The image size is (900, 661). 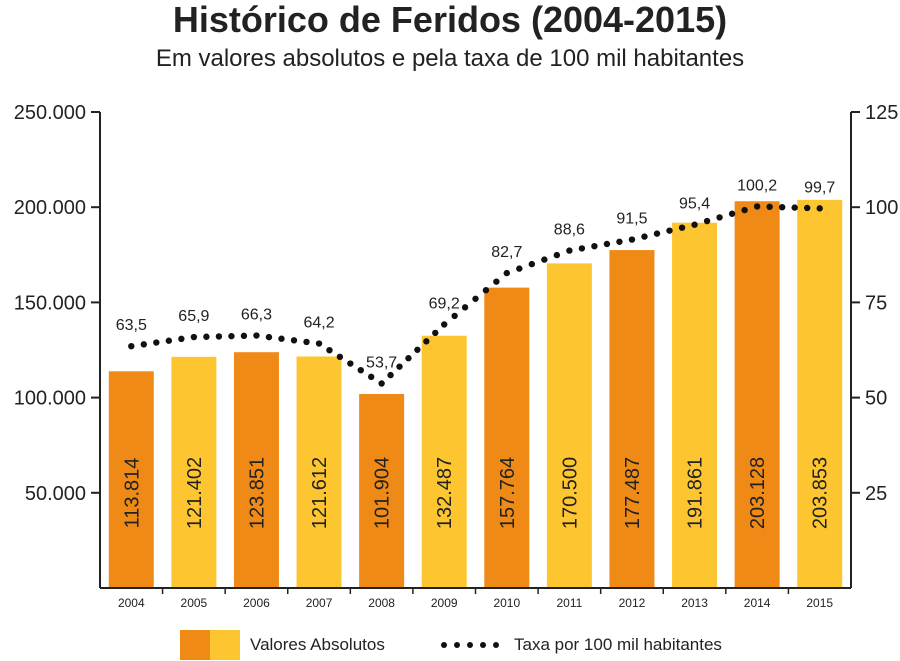 I want to click on legend-swatch-orange, so click(x=195, y=645).